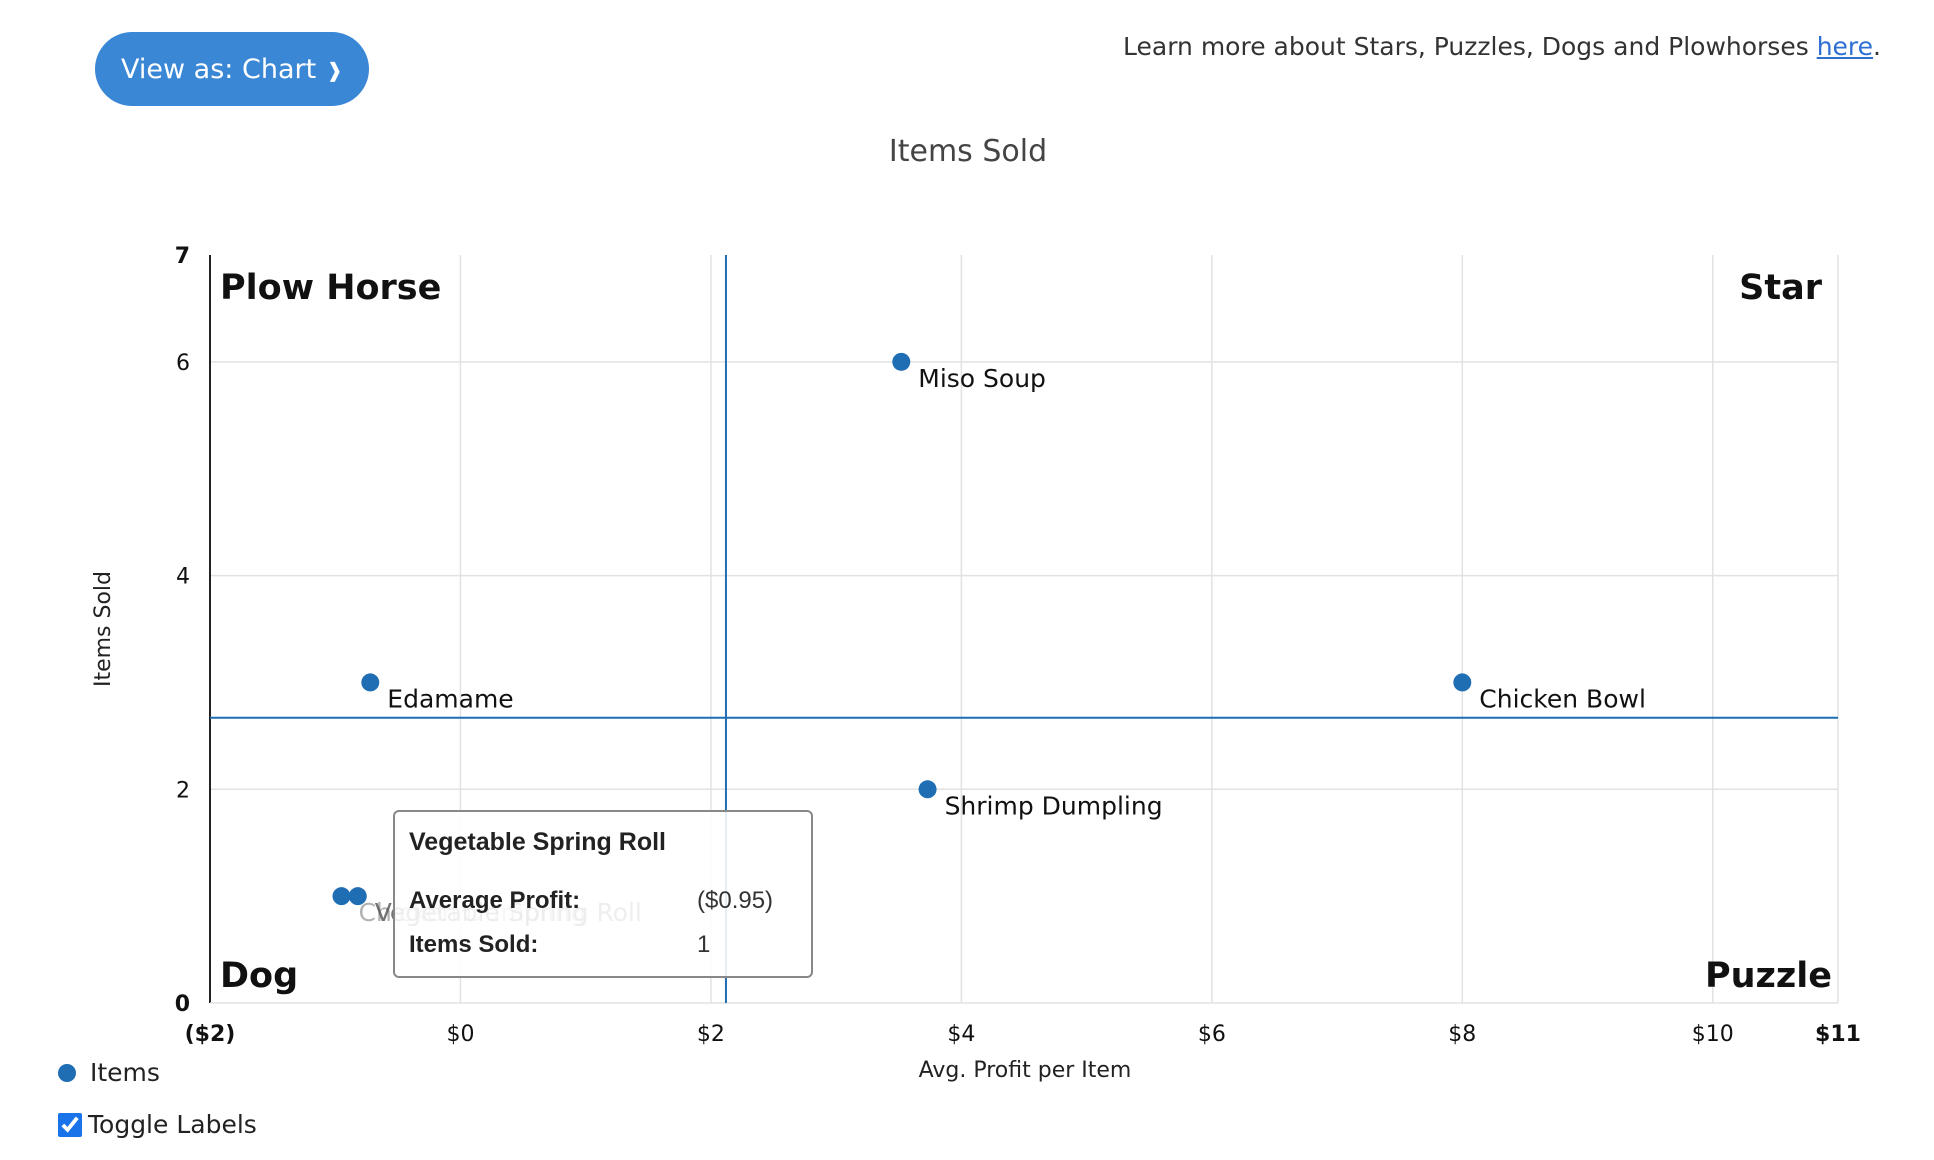  Describe the element at coordinates (711, 1034) in the screenshot. I see `x-tick-label: $2` at that location.